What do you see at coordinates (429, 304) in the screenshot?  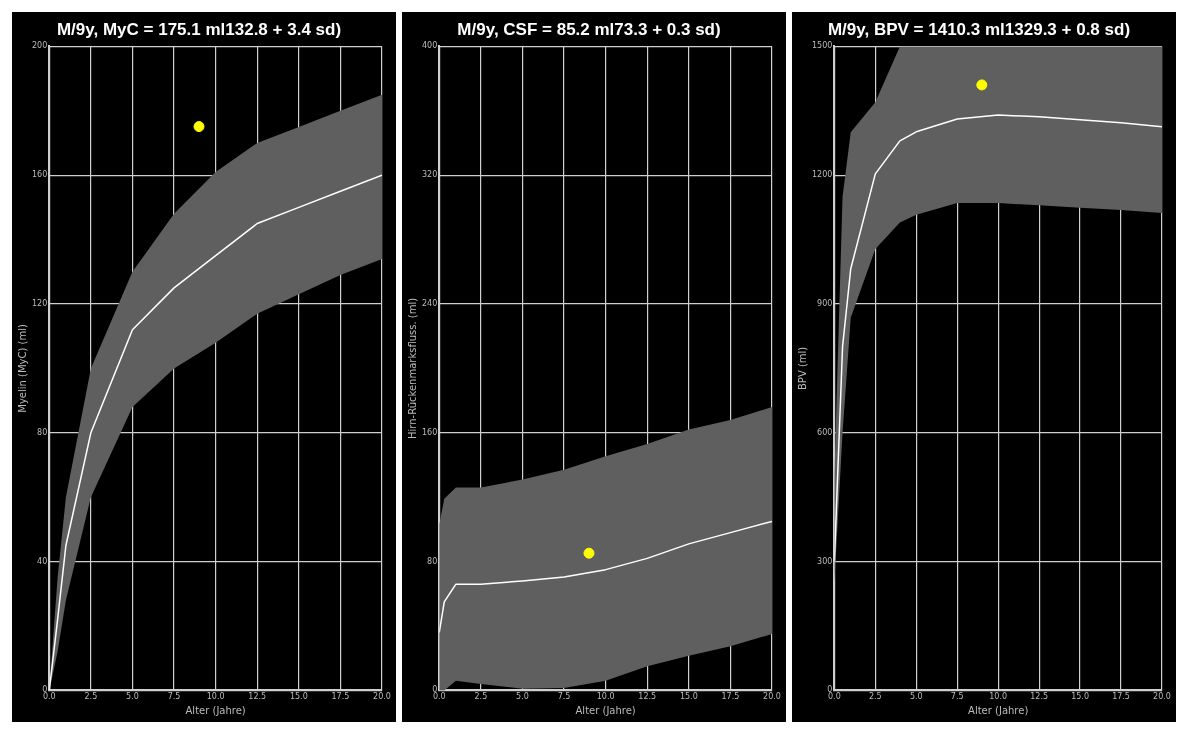 I see `y-tick-label: 240` at bounding box center [429, 304].